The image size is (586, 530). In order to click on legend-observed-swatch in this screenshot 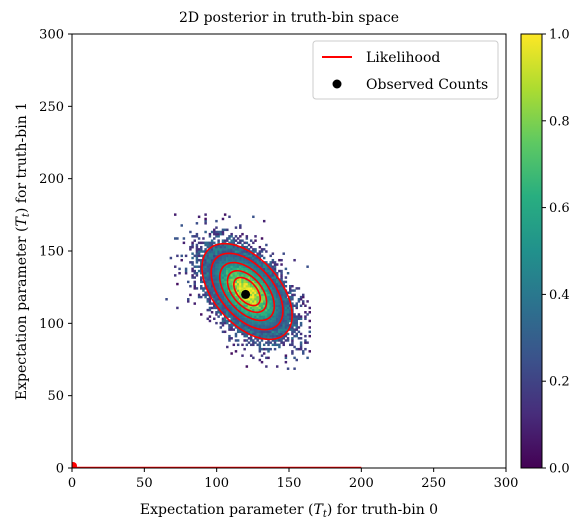, I will do `click(337, 84)`.